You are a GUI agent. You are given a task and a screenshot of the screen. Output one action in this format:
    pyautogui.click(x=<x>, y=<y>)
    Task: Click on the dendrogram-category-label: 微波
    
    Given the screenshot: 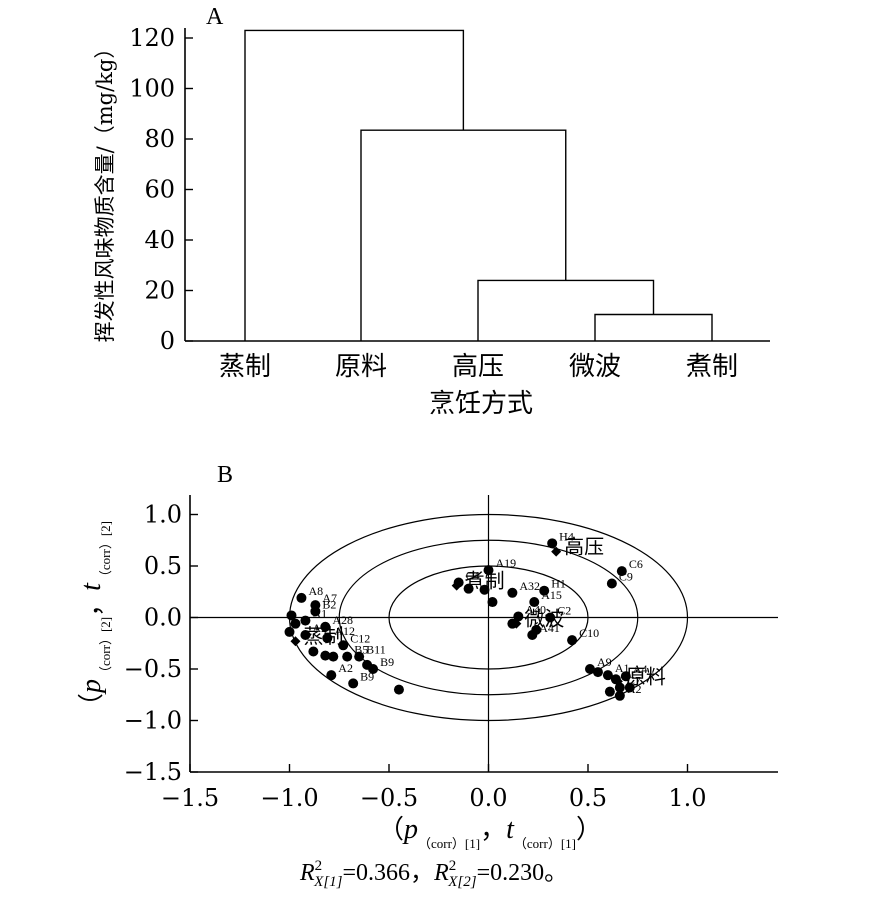 What is the action you would take?
    pyautogui.click(x=595, y=367)
    